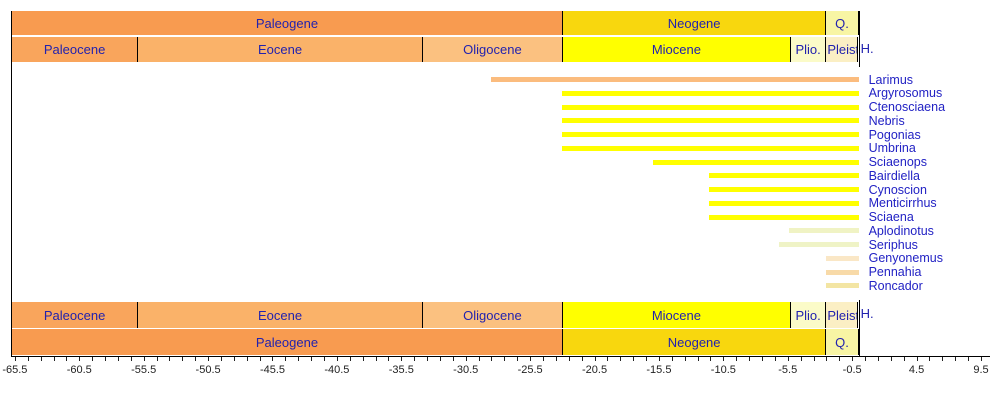  What do you see at coordinates (659, 370) in the screenshot?
I see `x-axis-tick-label: -15.5` at bounding box center [659, 370].